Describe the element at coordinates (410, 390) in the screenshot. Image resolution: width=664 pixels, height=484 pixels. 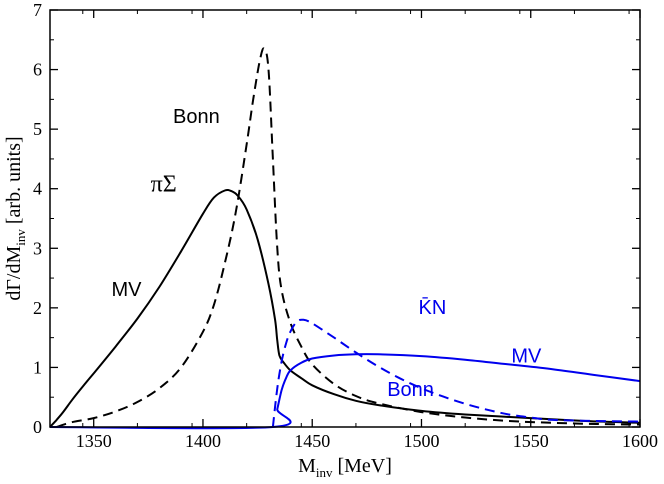
I see `annotation-bonn_blue: Bonn` at that location.